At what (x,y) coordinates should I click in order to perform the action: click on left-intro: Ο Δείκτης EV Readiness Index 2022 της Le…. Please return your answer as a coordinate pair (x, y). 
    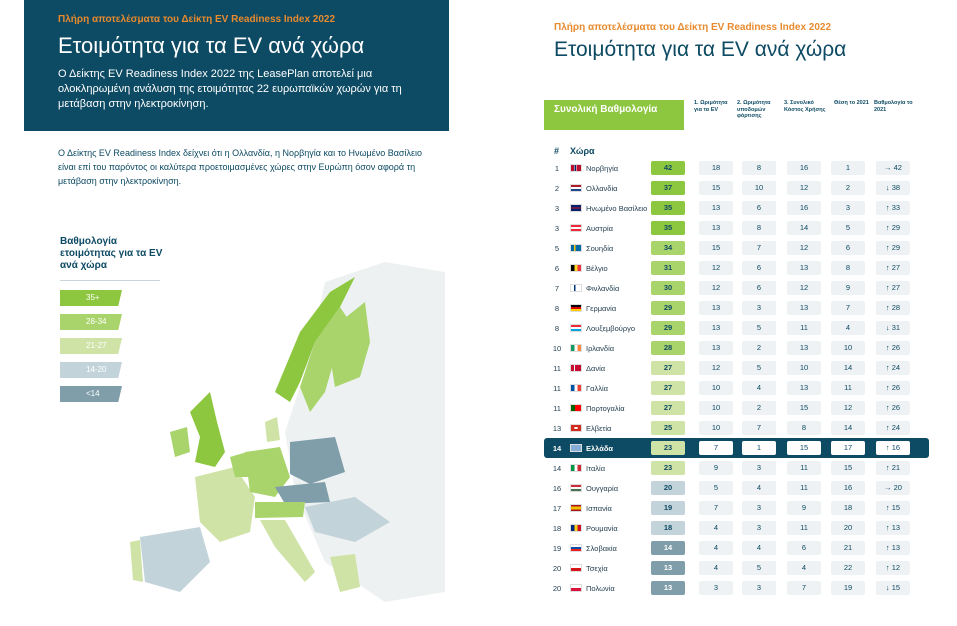
    Looking at the image, I should click on (230, 89).